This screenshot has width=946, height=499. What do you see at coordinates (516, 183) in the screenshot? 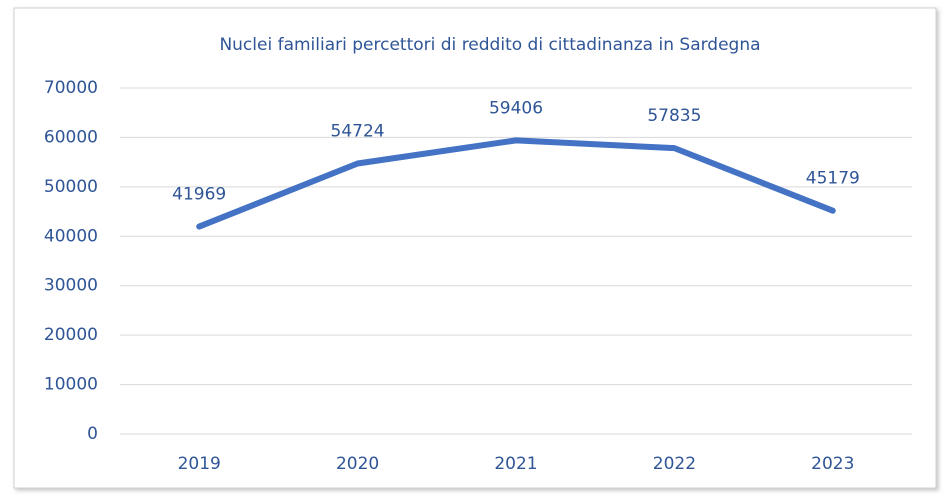
I see `data-line` at bounding box center [516, 183].